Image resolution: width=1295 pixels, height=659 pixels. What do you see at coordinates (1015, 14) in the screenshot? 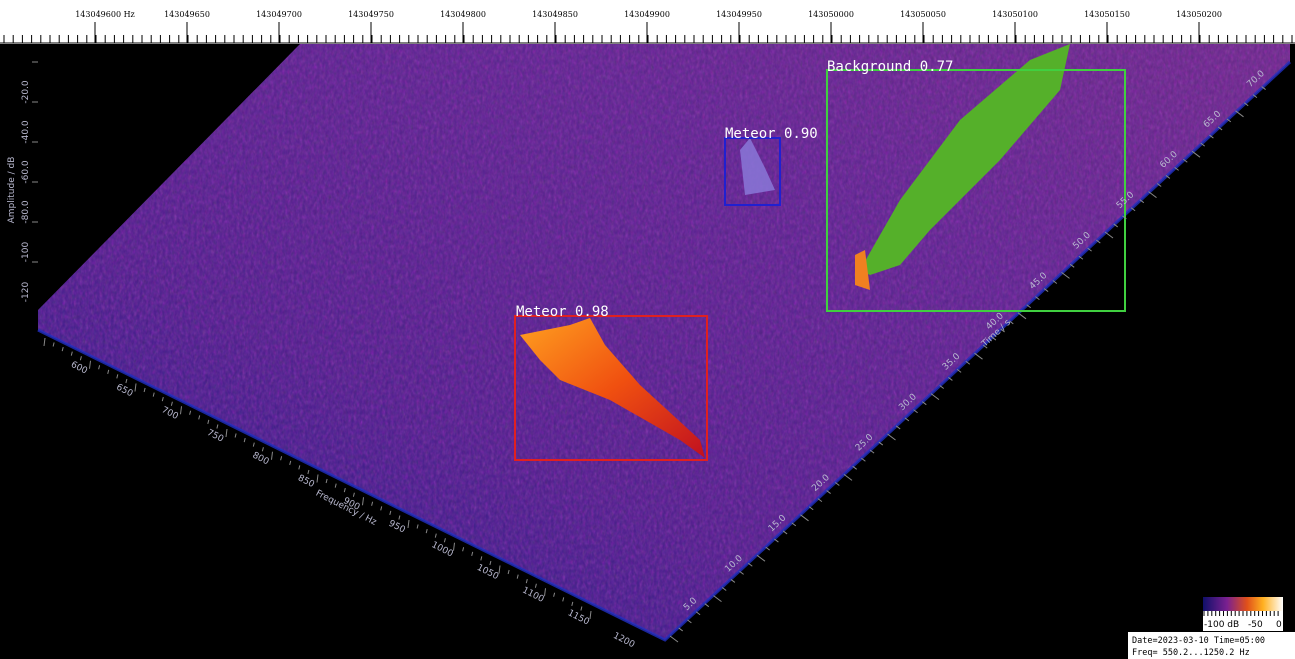
I see `top-scale-label: 143050100` at bounding box center [1015, 14].